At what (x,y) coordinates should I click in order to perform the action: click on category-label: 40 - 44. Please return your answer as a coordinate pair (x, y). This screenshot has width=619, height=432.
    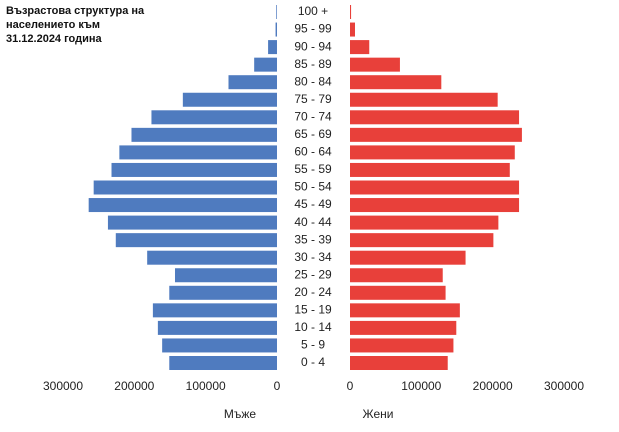
    Looking at the image, I should click on (313, 222).